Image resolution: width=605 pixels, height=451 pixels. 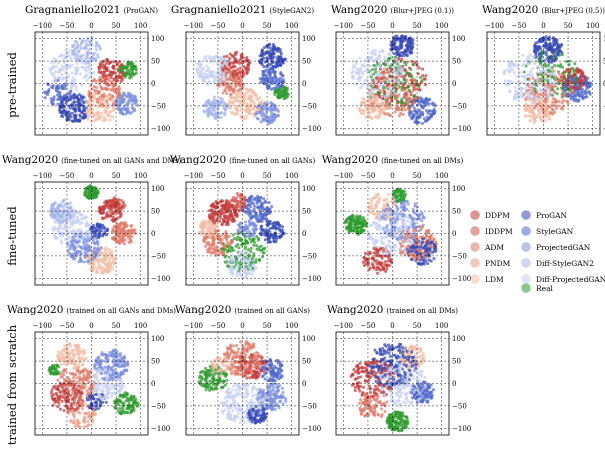 What do you see at coordinates (543, 26) in the screenshot?
I see `x-tick-label: 0` at bounding box center [543, 26].